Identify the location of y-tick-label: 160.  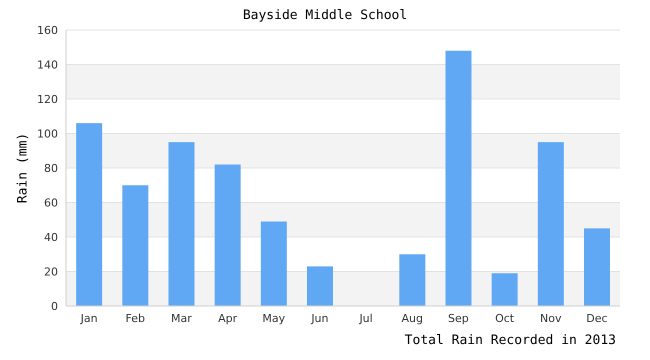
(47, 30).